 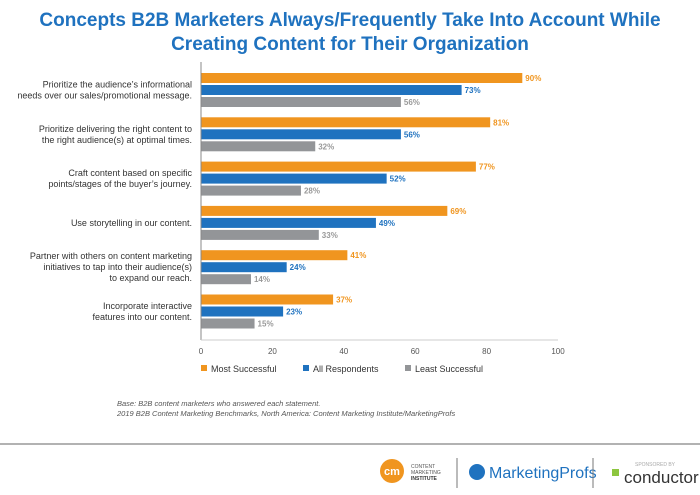 I want to click on x-tick-label: 100, so click(x=558, y=351).